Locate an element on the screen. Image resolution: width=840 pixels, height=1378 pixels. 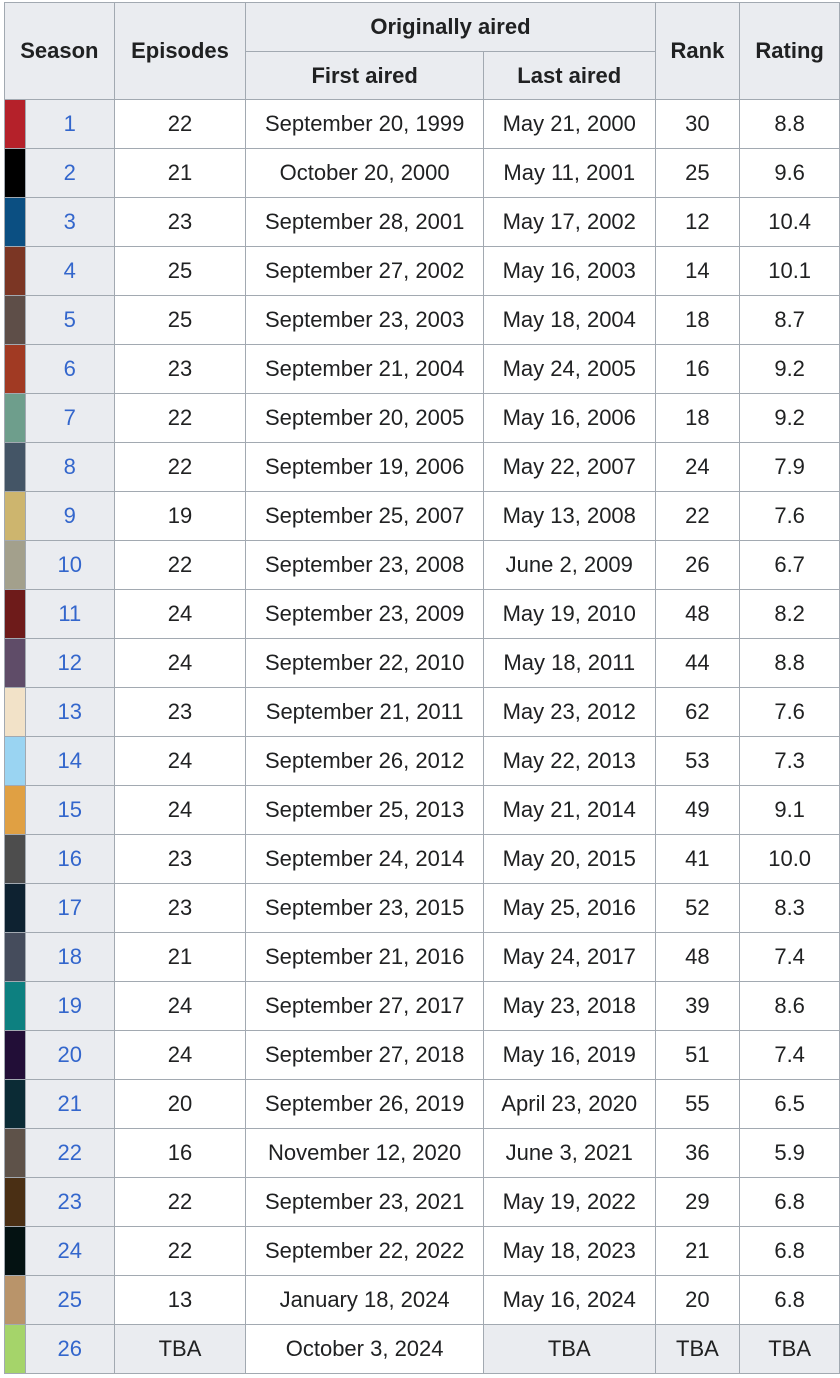
first-aired-cell: October 3, 2024 is located at coordinates (364, 1349).